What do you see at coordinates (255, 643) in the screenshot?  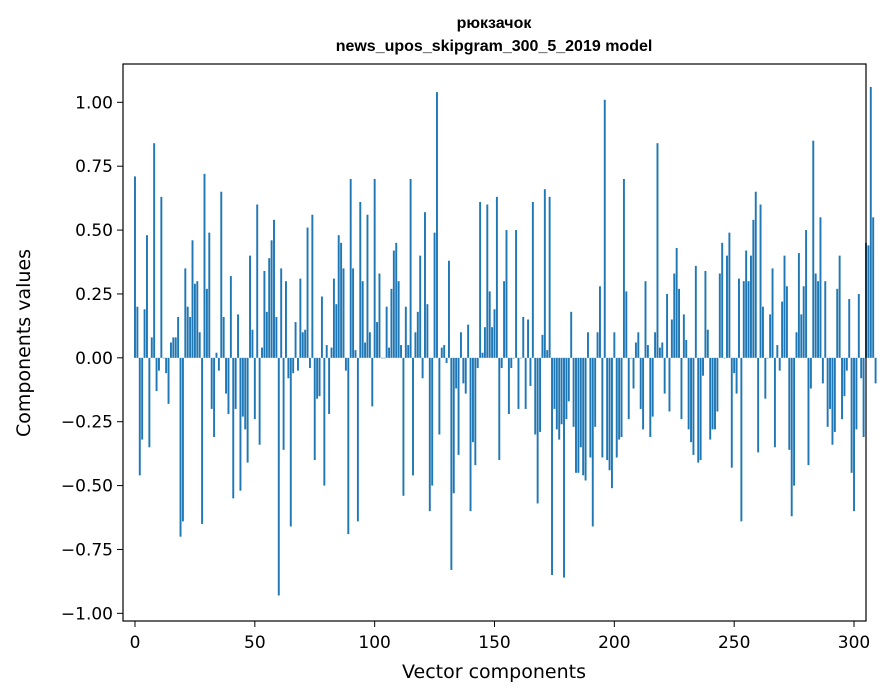 I see `x-tick-label: 50` at bounding box center [255, 643].